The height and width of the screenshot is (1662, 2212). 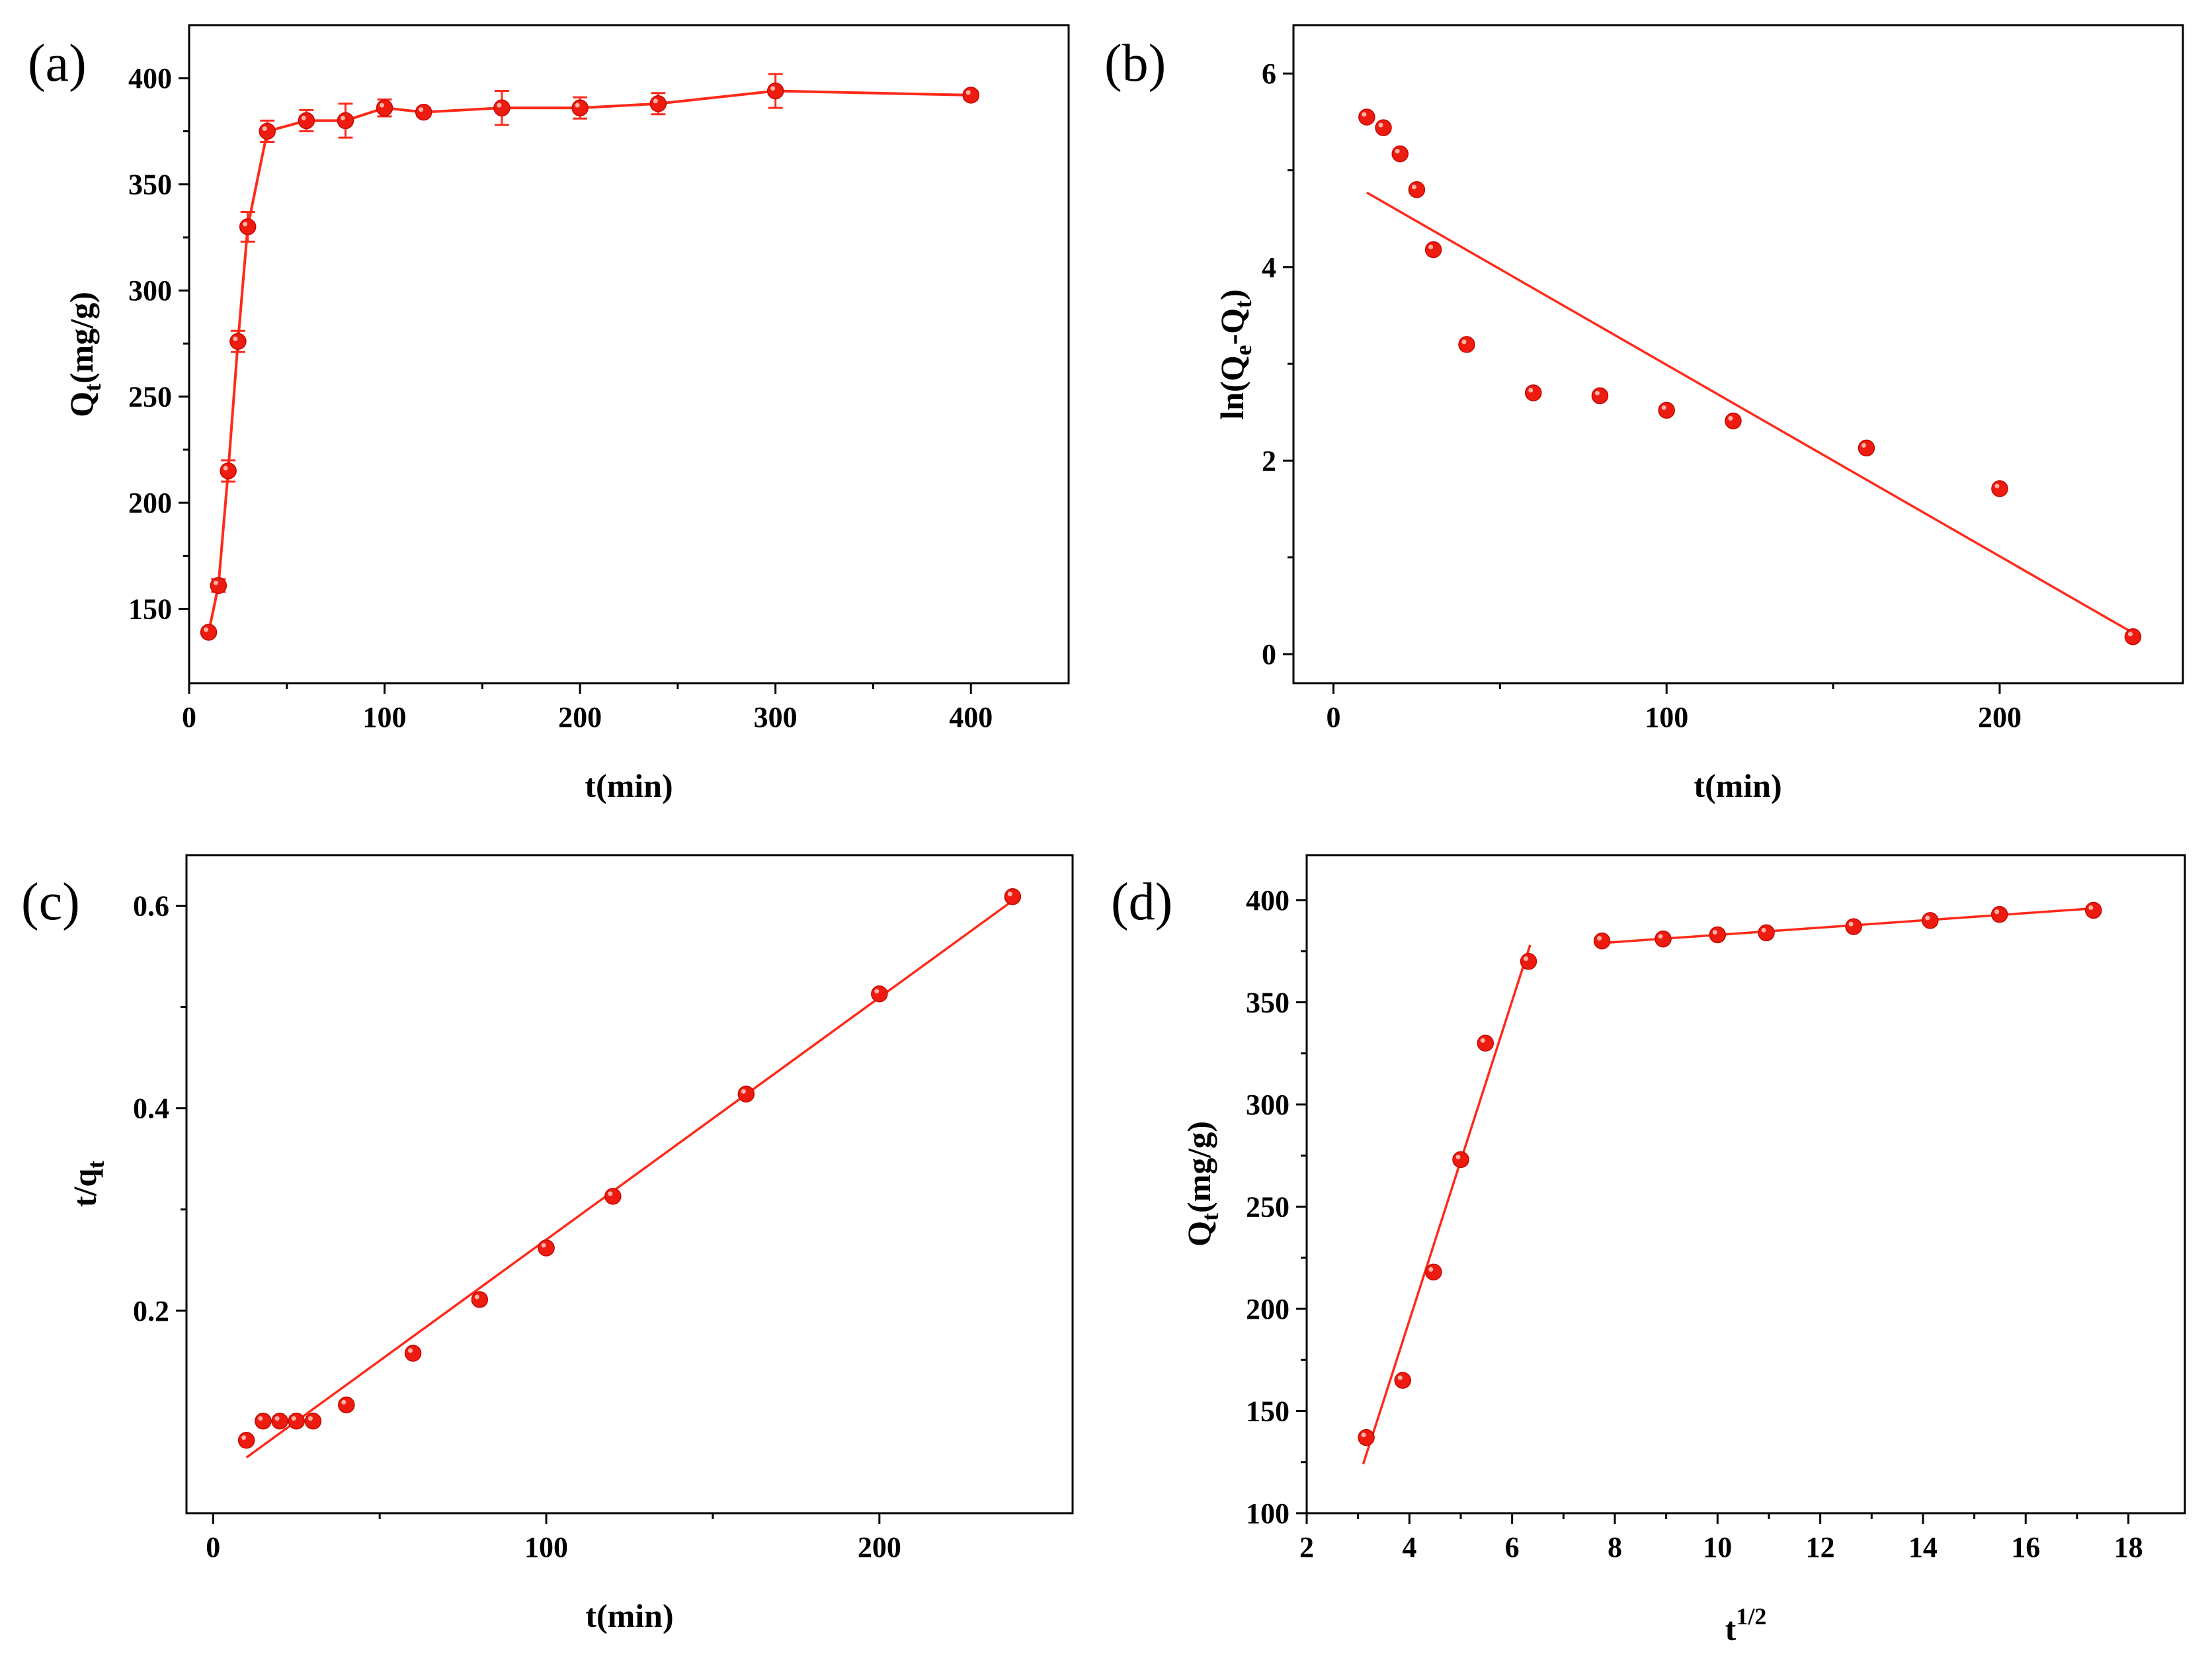 What do you see at coordinates (1269, 655) in the screenshot?
I see `y-tick-label: 0` at bounding box center [1269, 655].